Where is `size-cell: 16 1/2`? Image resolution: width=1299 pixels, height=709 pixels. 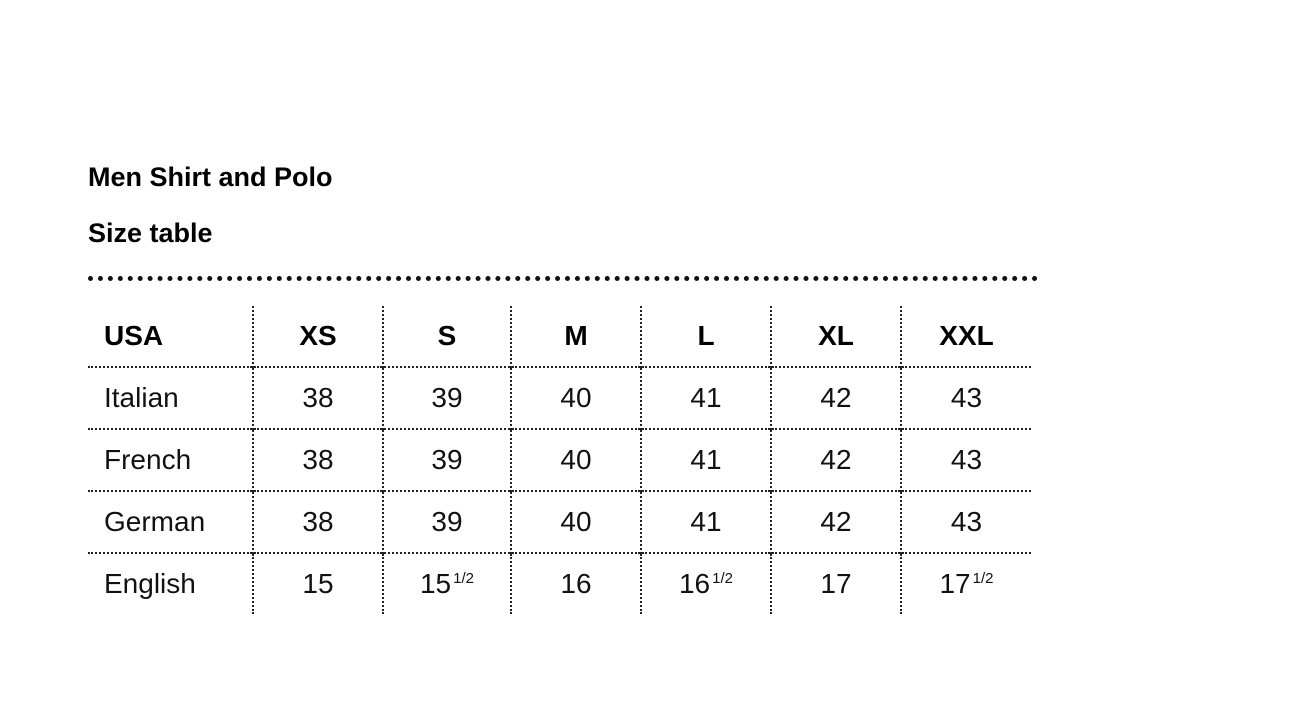 size-cell: 16 1/2 is located at coordinates (705, 583).